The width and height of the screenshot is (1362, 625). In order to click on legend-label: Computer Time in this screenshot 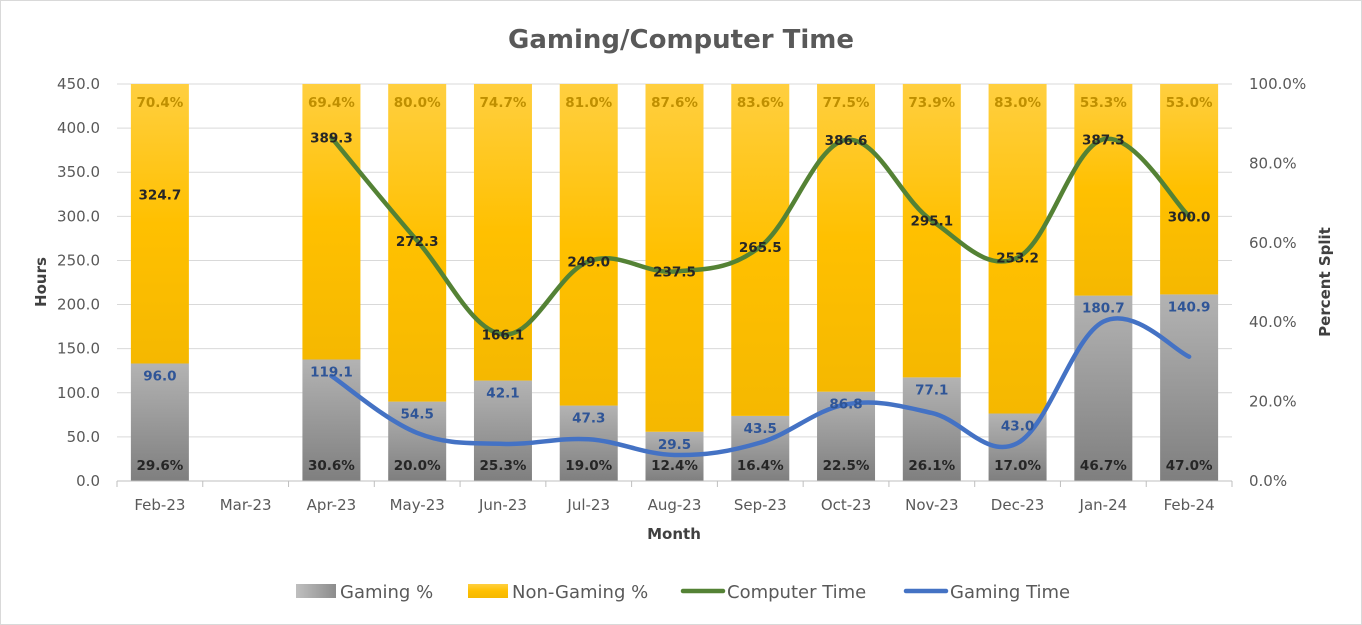, I will do `click(796, 592)`.